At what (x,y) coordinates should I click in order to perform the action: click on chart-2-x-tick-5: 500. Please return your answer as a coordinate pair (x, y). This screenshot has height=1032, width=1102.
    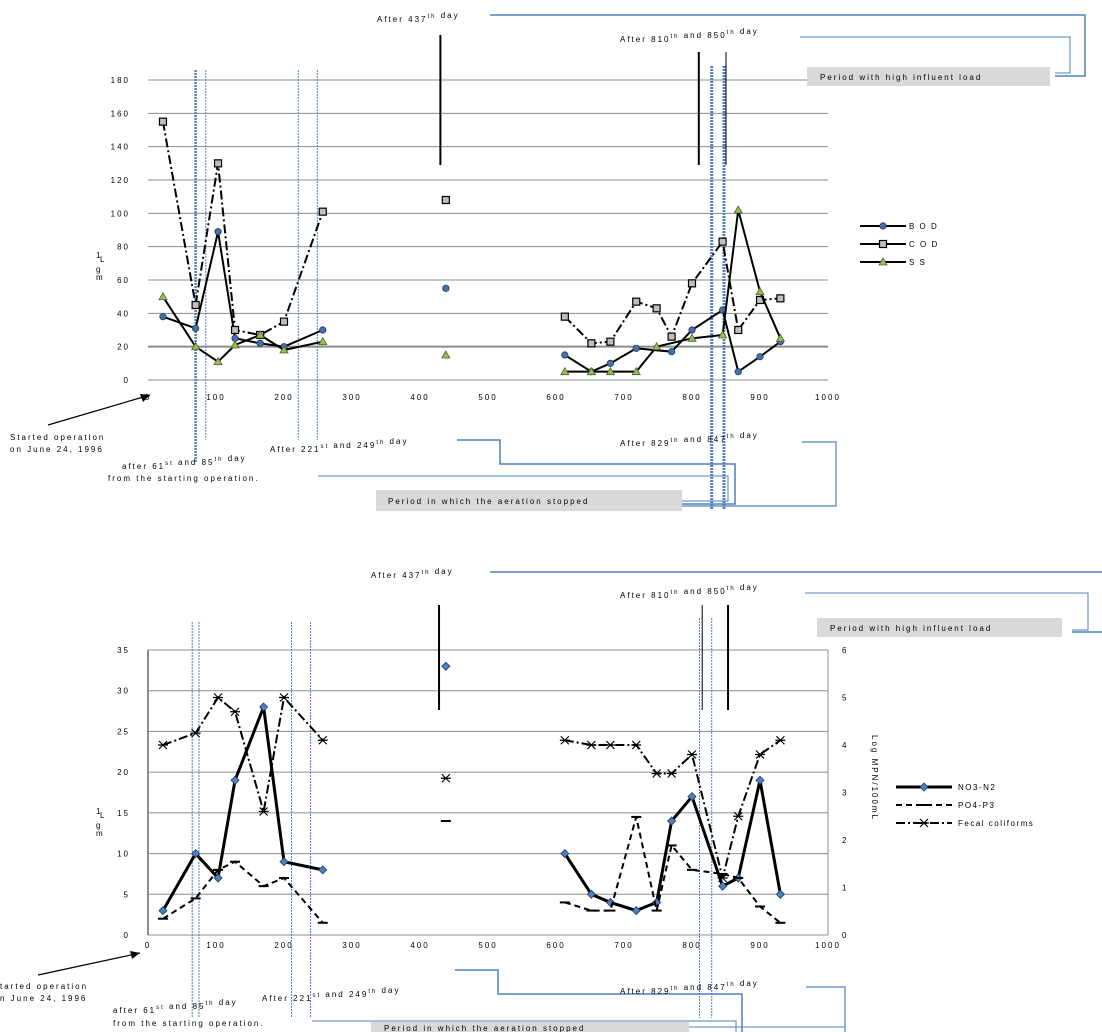
    Looking at the image, I should click on (487, 945).